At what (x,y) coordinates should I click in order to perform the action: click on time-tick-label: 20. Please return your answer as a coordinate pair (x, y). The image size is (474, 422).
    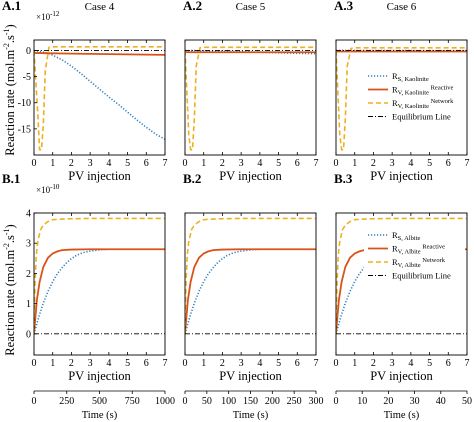
    Looking at the image, I should click on (388, 401).